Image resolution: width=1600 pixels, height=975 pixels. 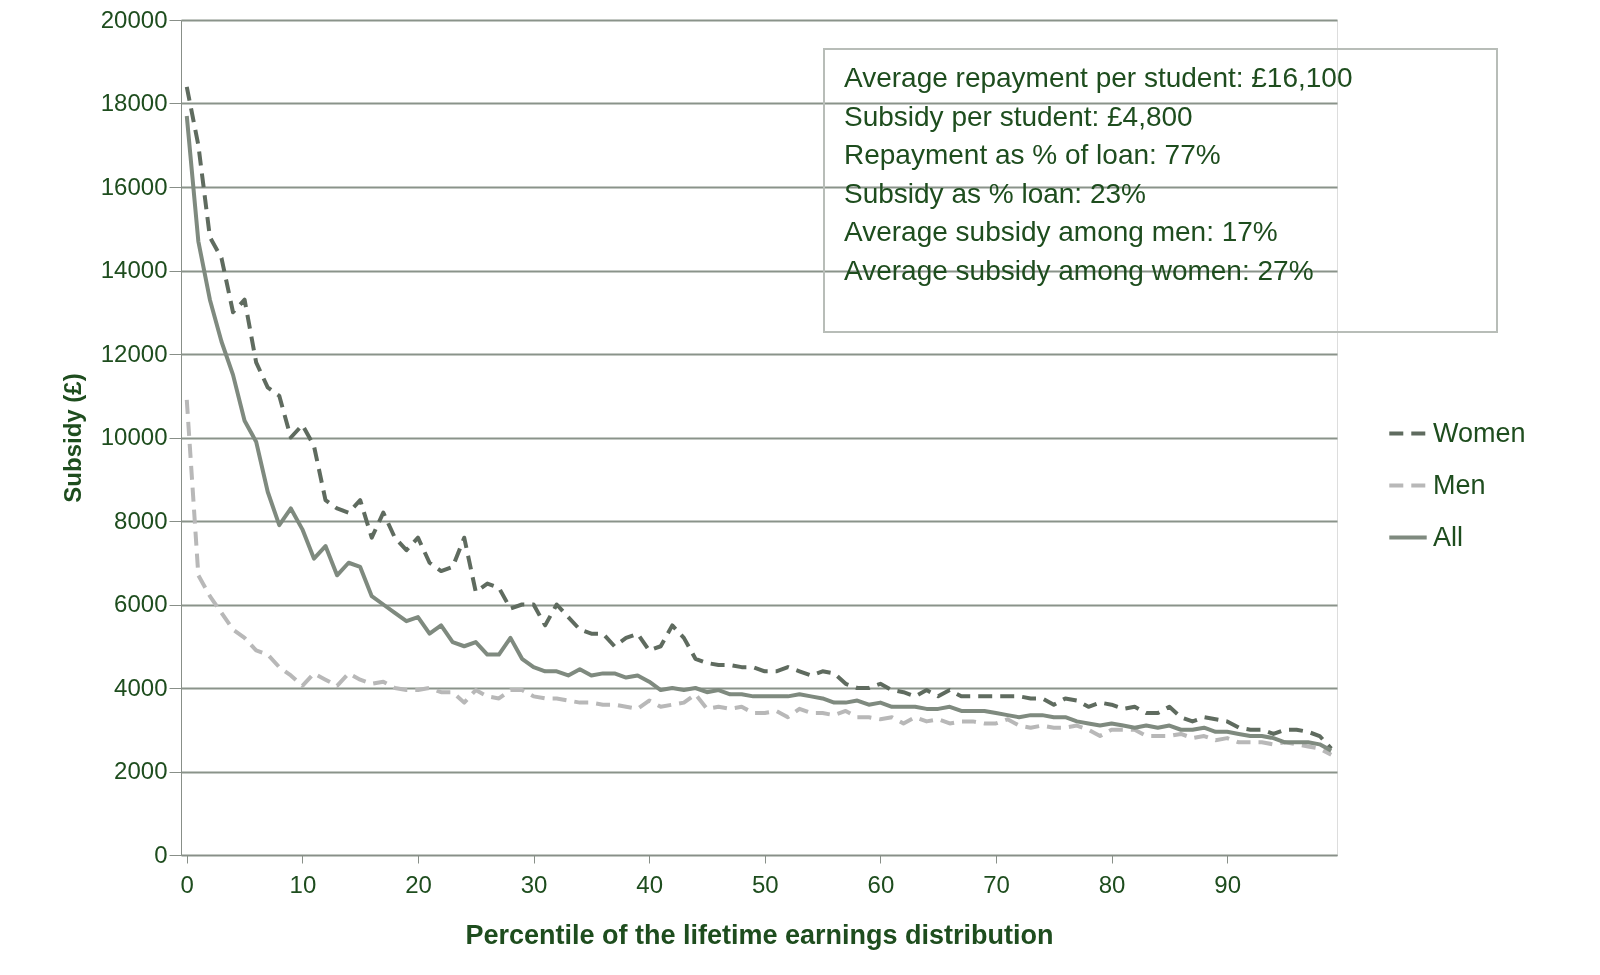 I want to click on legend-label: All, so click(x=1448, y=536).